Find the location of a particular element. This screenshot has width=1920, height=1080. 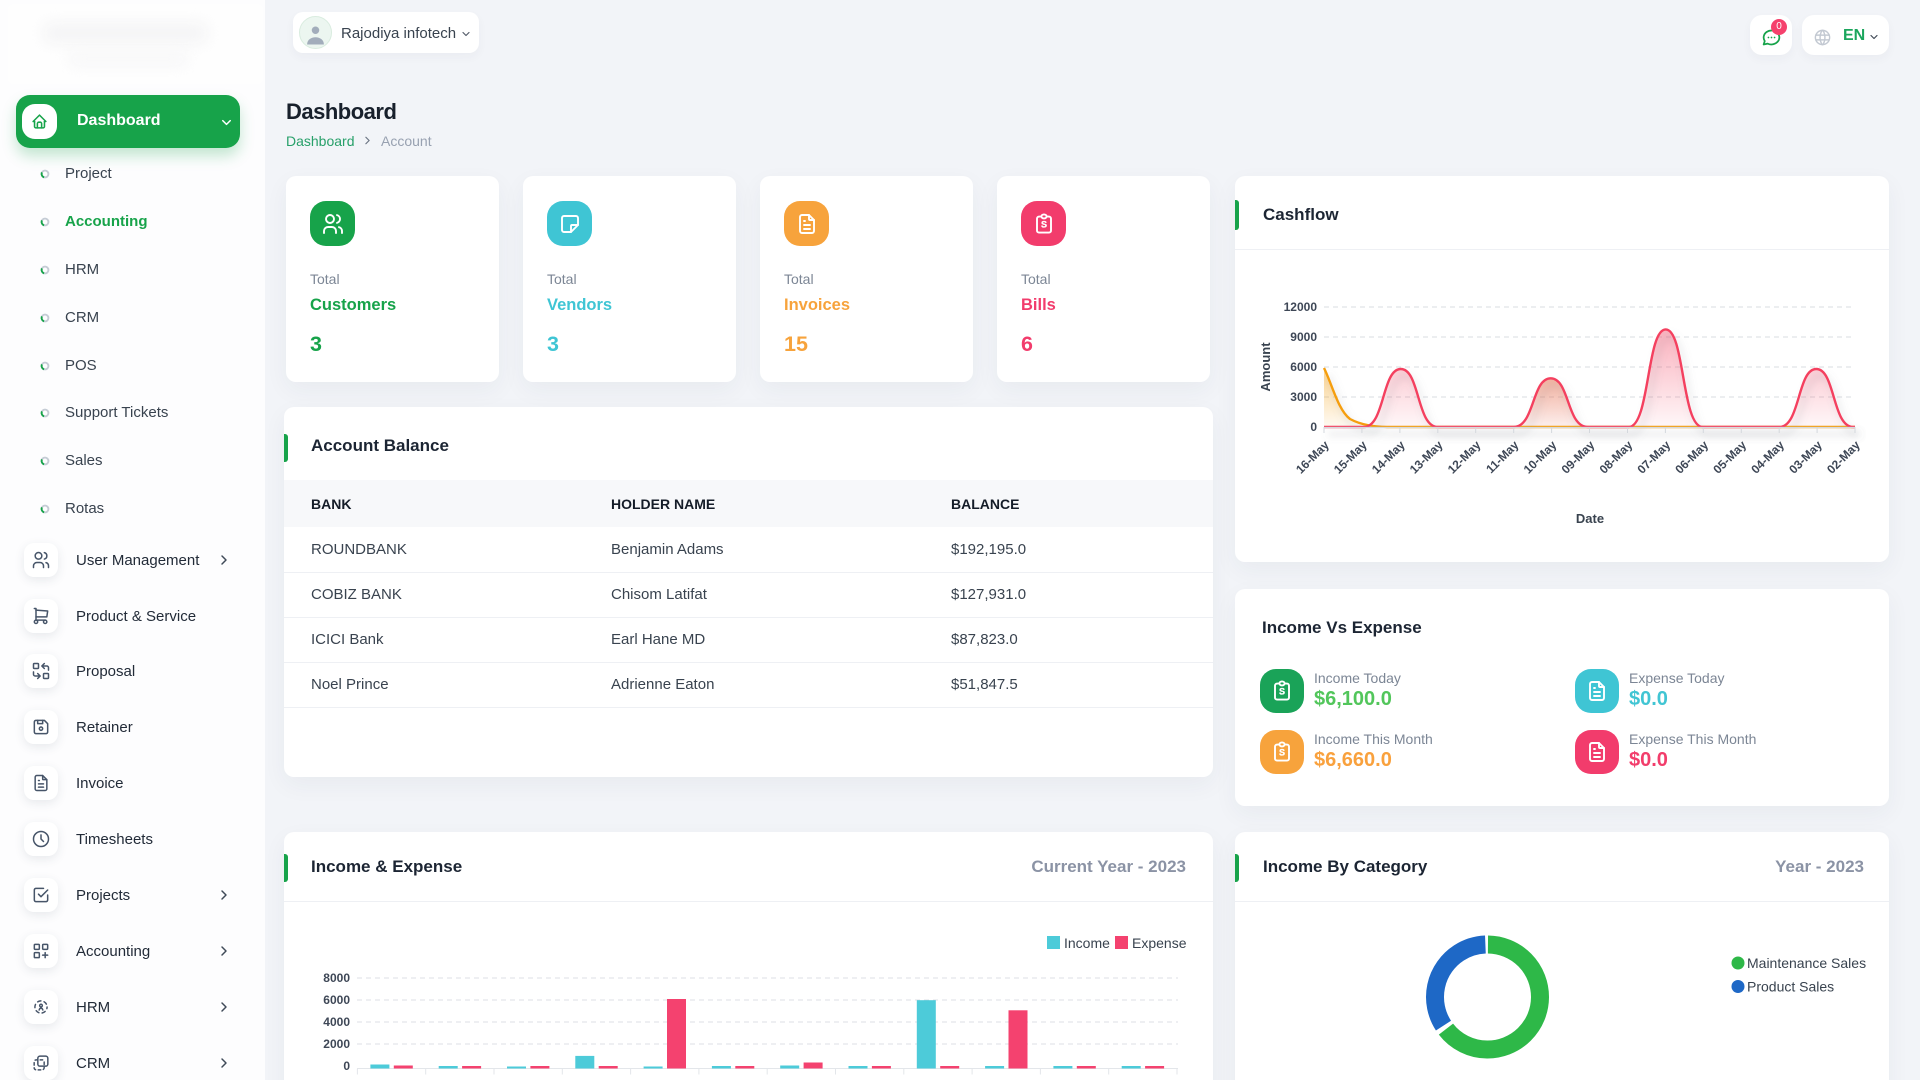

svg-text: Product Sales is located at coordinates (1790, 987).